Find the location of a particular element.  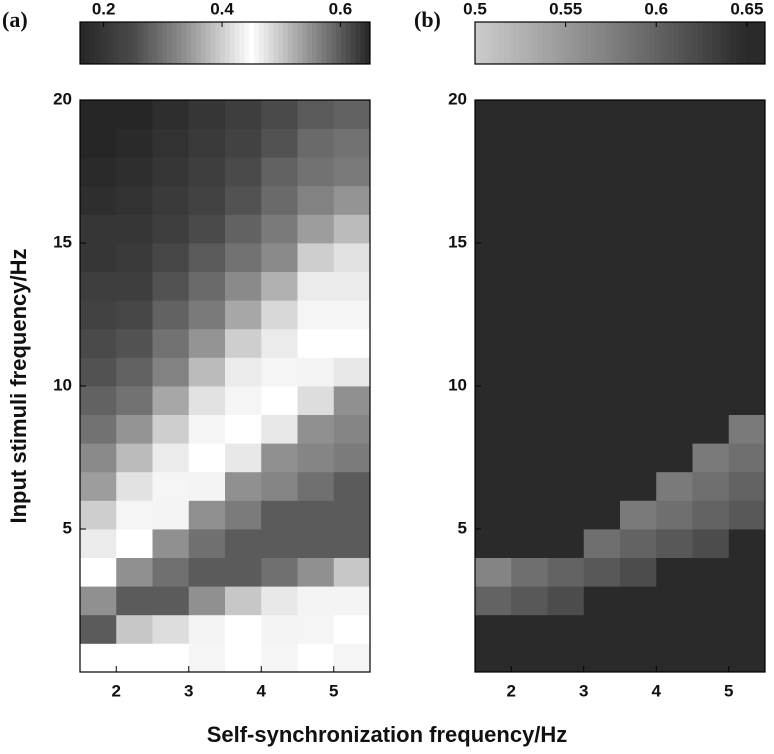

x-tick-label: 3 is located at coordinates (188, 690).